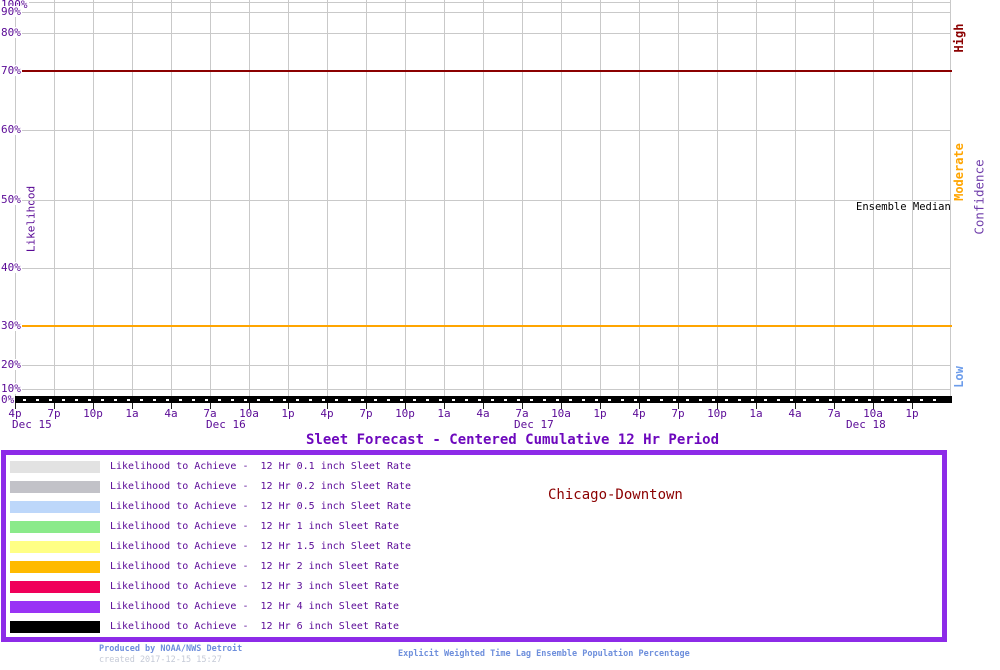 Image resolution: width=1000 pixels, height=670 pixels. I want to click on y-tick-label: 70%, so click(11, 70).